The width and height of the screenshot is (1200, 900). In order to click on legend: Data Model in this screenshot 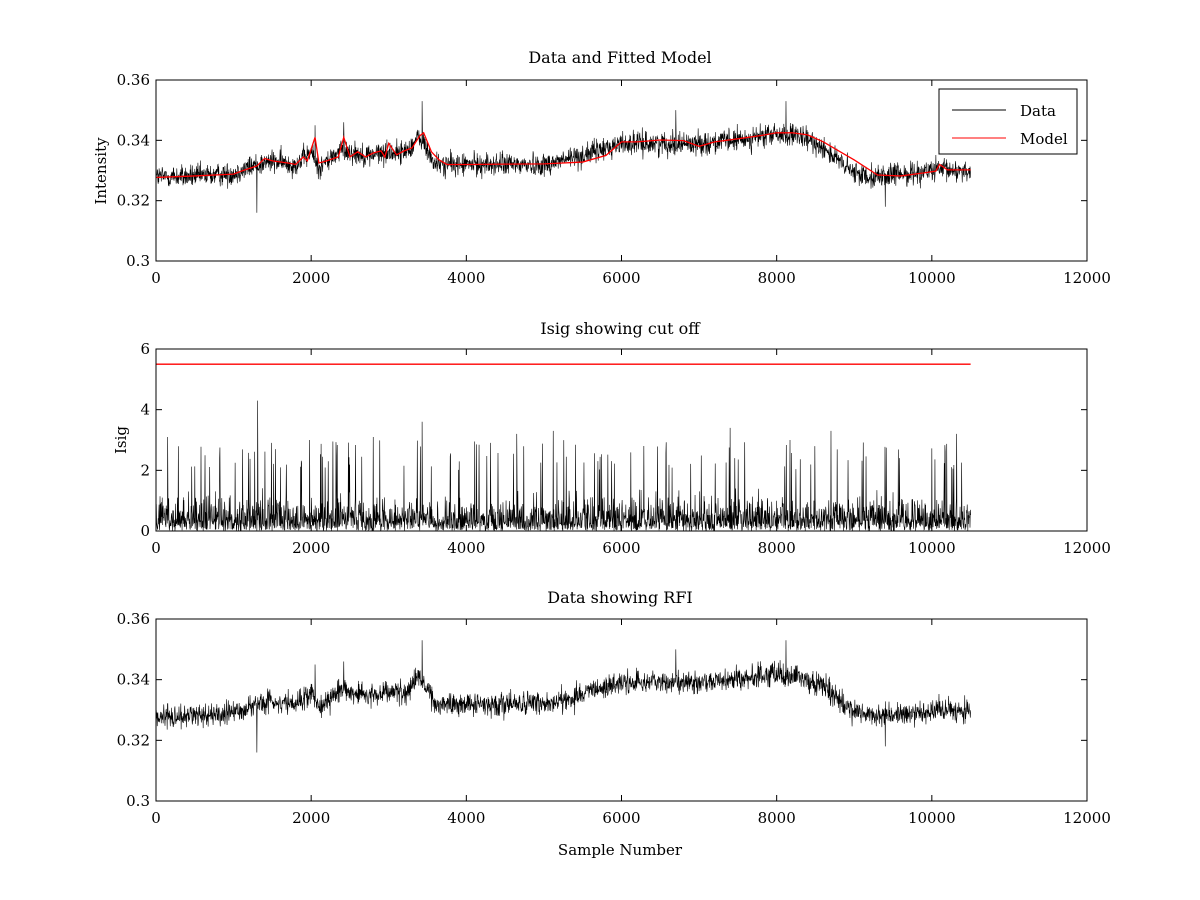, I will do `click(1008, 121)`.